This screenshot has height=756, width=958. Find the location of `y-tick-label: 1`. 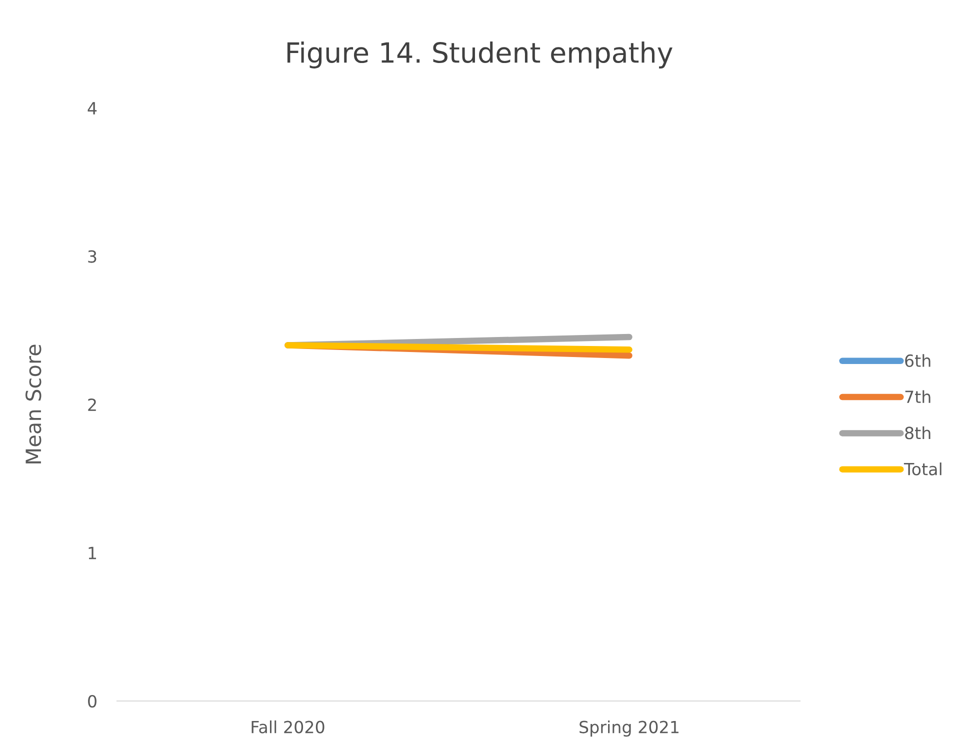

y-tick-label: 1 is located at coordinates (92, 553).